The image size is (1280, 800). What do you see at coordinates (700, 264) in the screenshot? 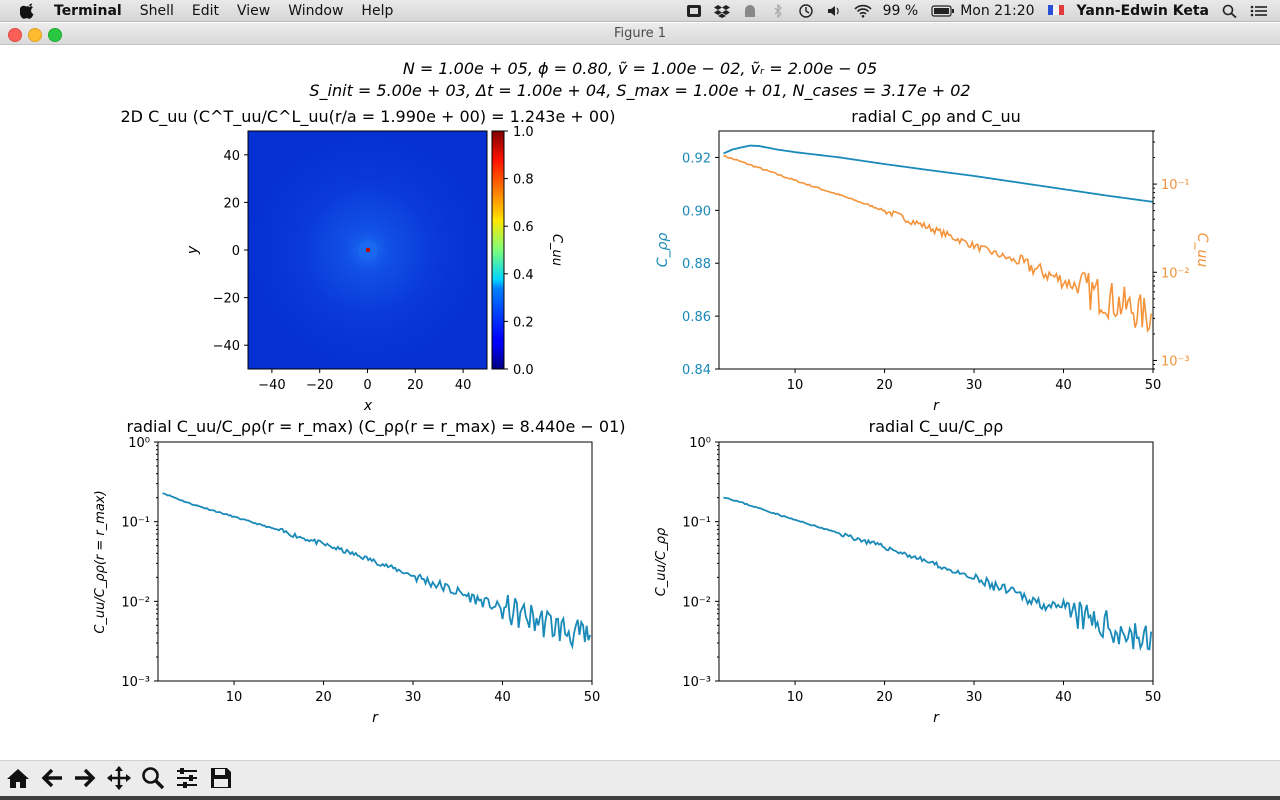
I see `plot2-y-ticks-left: 0.92 0.90 0.88 0.86 0.84` at bounding box center [700, 264].